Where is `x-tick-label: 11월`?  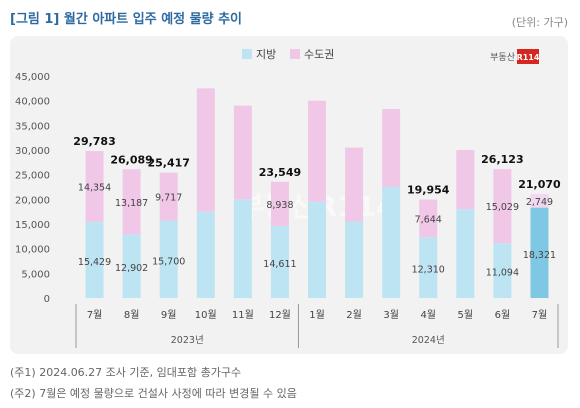
x-tick-label: 11월 is located at coordinates (243, 315).